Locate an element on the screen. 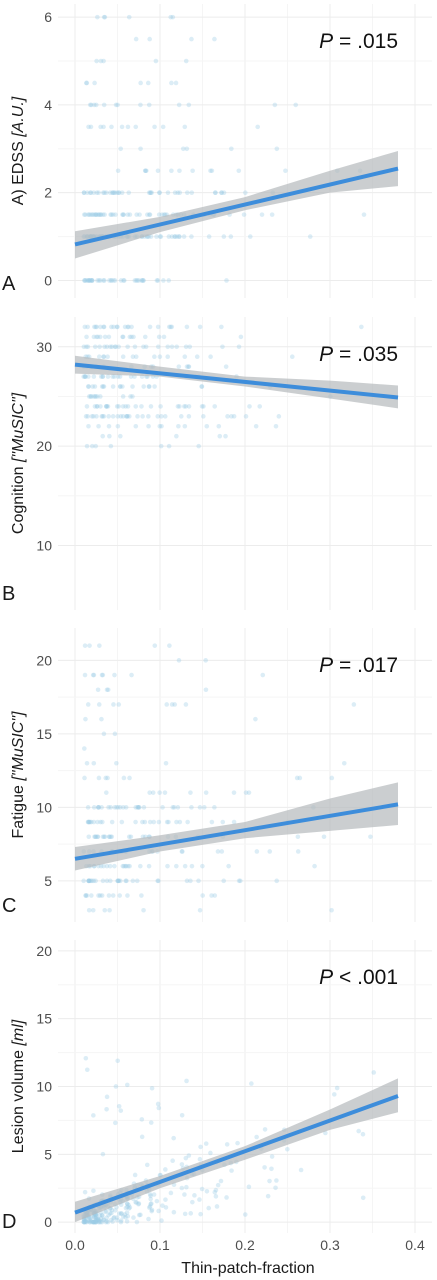 The height and width of the screenshot is (1280, 437). y-axis-title-unit: [A.U.] is located at coordinates (18, 117).